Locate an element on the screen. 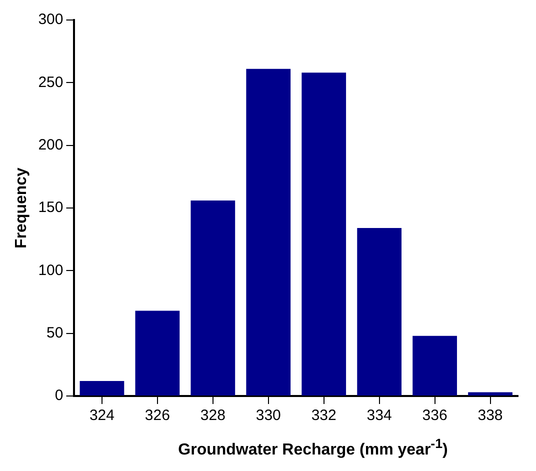  x-tick-label: 328 is located at coordinates (213, 415).